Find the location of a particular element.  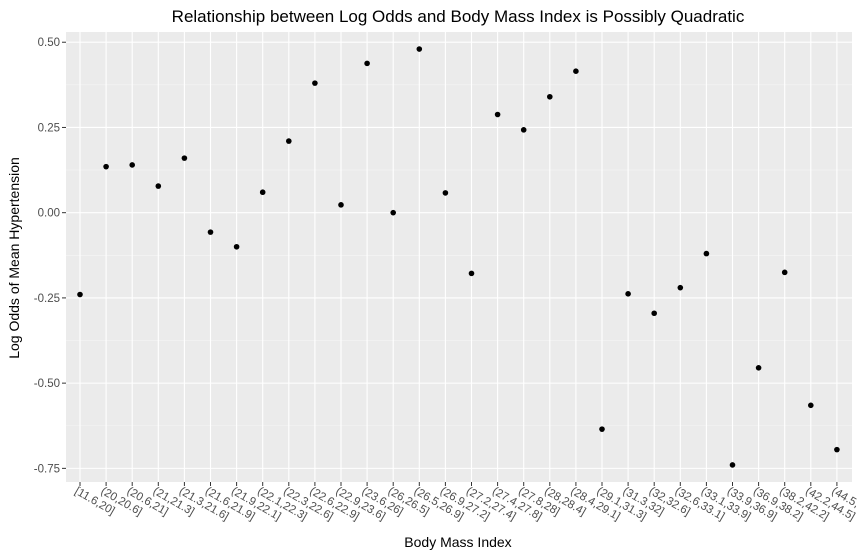

x-axis-title: Body Mass Index is located at coordinates (457, 542).